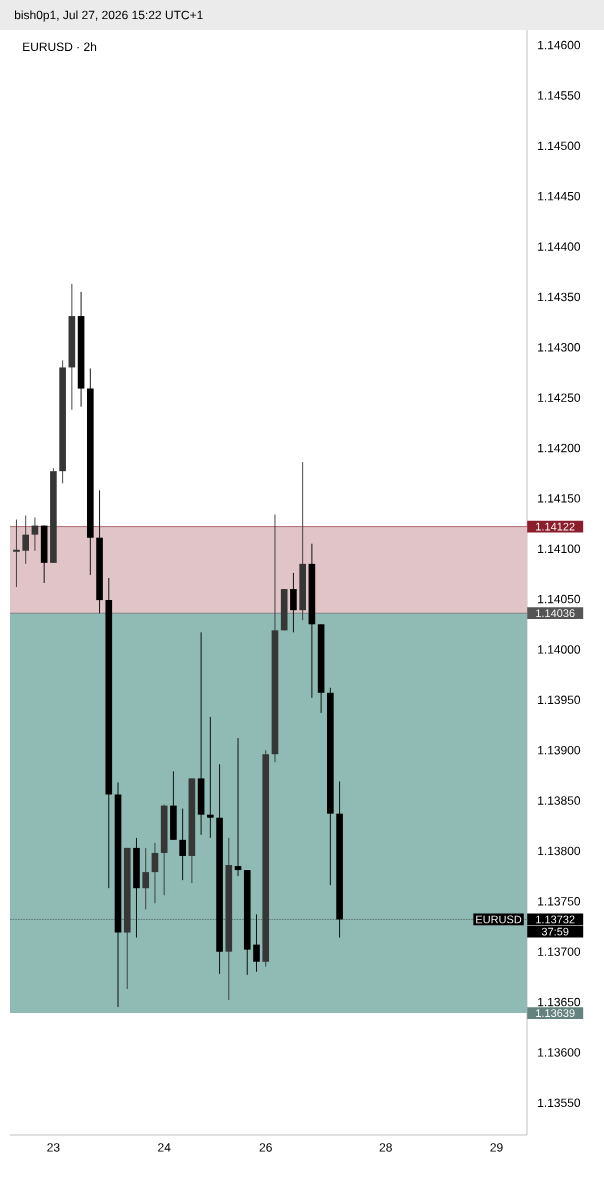  I want to click on y-tick-label: 1.13550, so click(559, 1102).